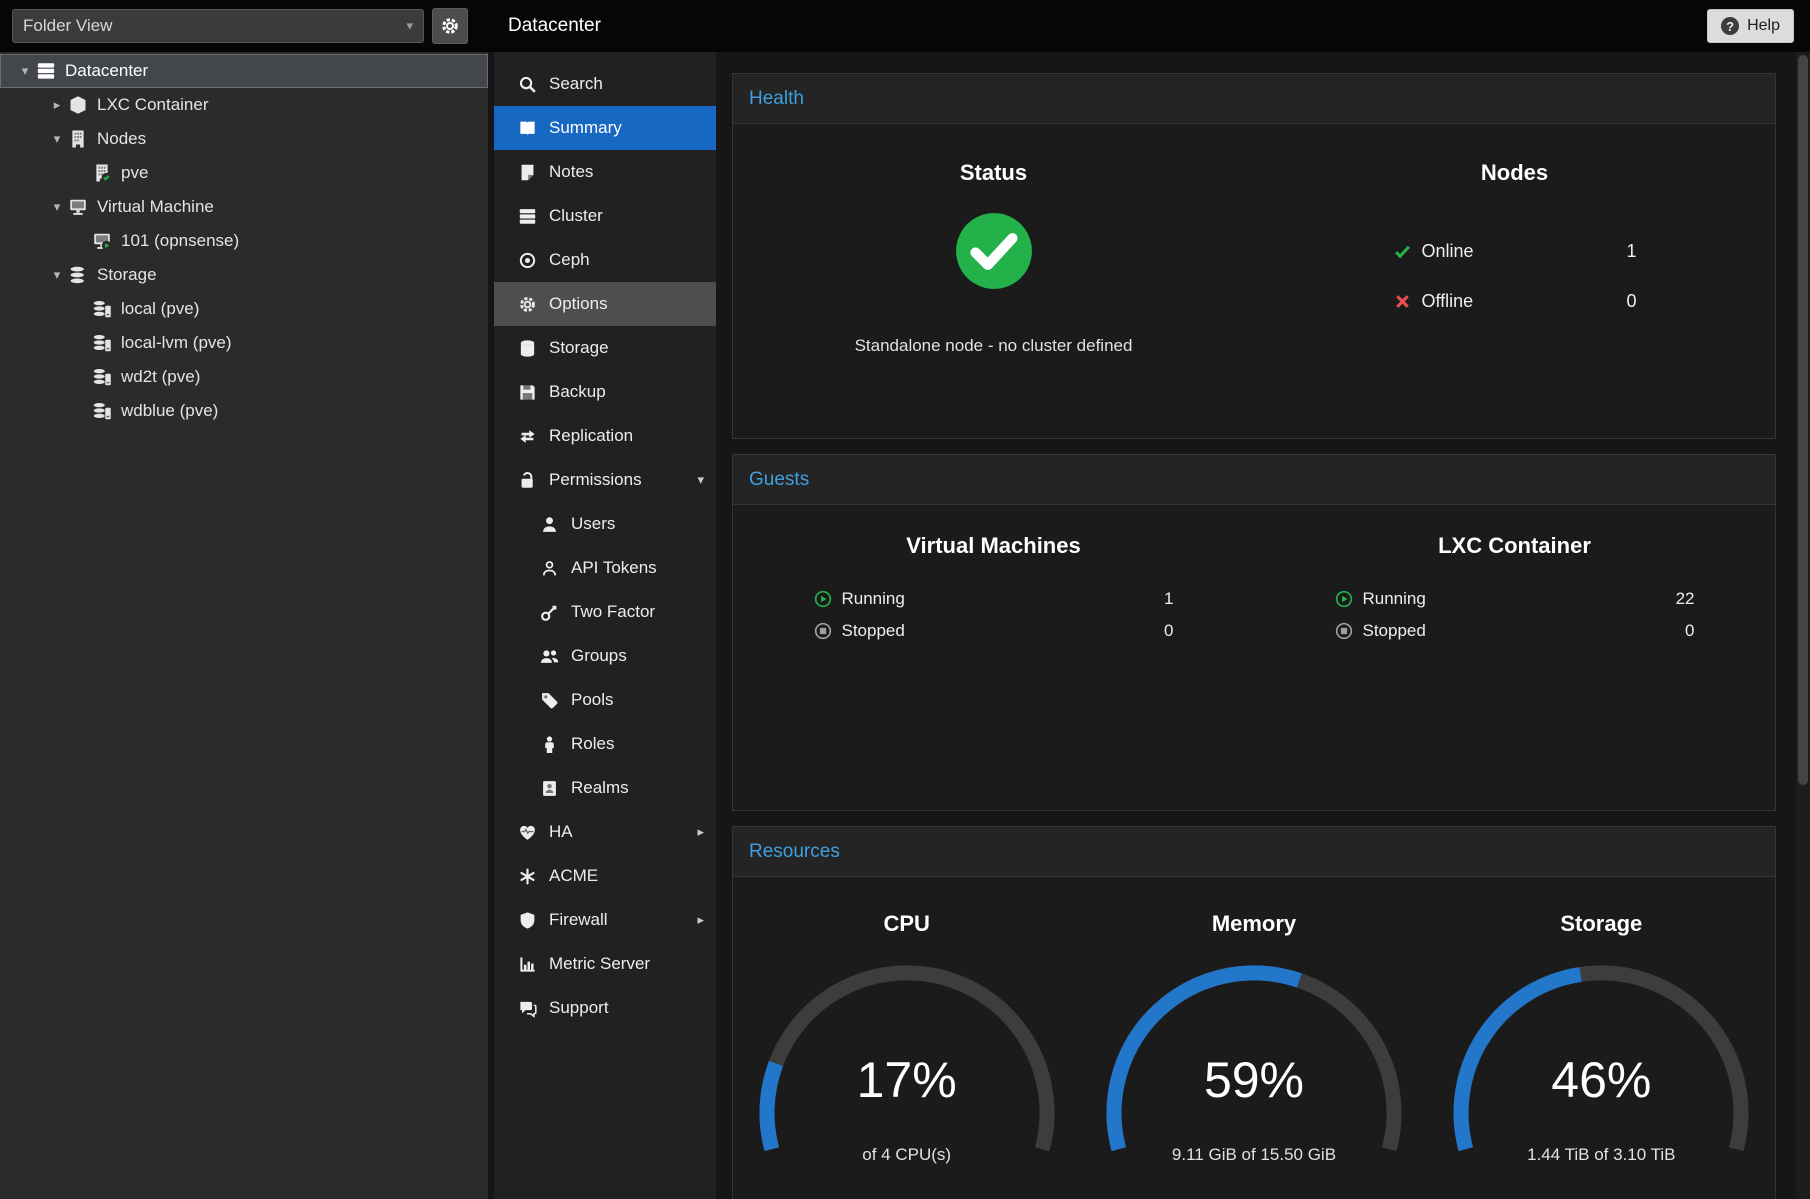  Describe the element at coordinates (1690, 630) in the screenshot. I see `lxc-stopped-value: 0` at that location.